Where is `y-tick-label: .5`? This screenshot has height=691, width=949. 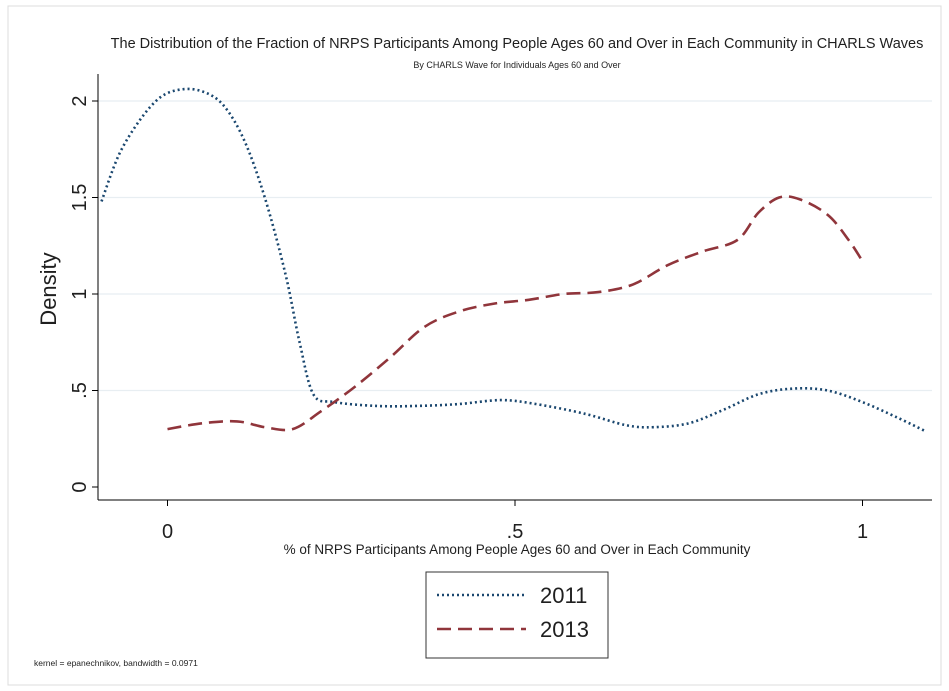
y-tick-label: .5 is located at coordinates (80, 390).